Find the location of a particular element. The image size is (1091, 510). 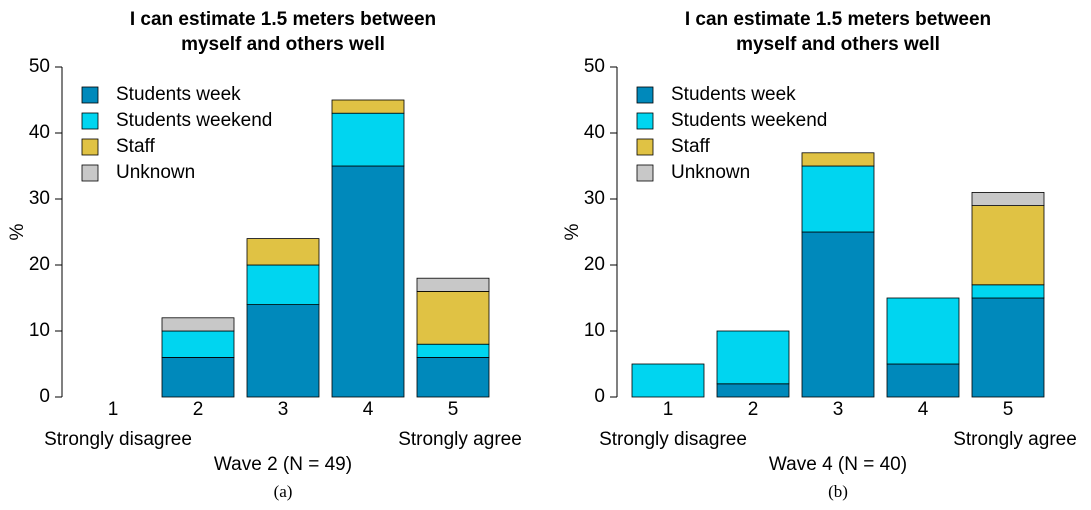

x-axis-label: Wave 4 (N = 40) is located at coordinates (838, 464).